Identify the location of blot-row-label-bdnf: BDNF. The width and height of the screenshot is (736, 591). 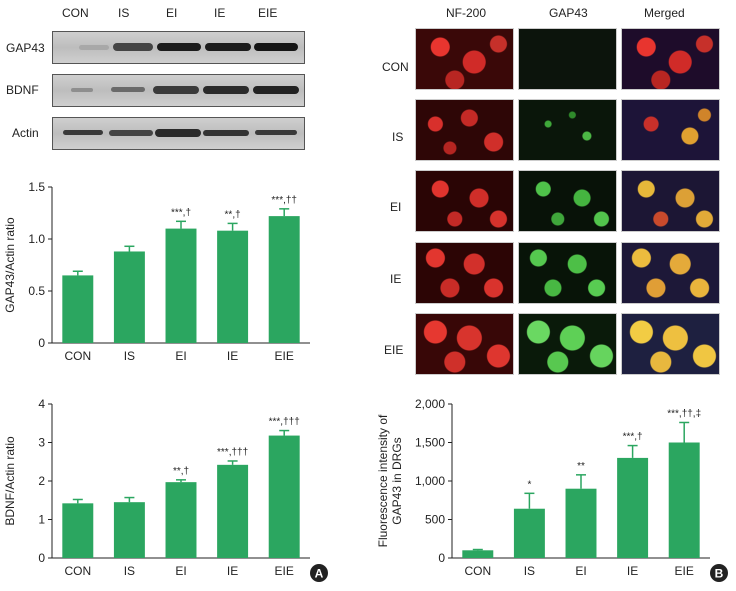
(22, 90).